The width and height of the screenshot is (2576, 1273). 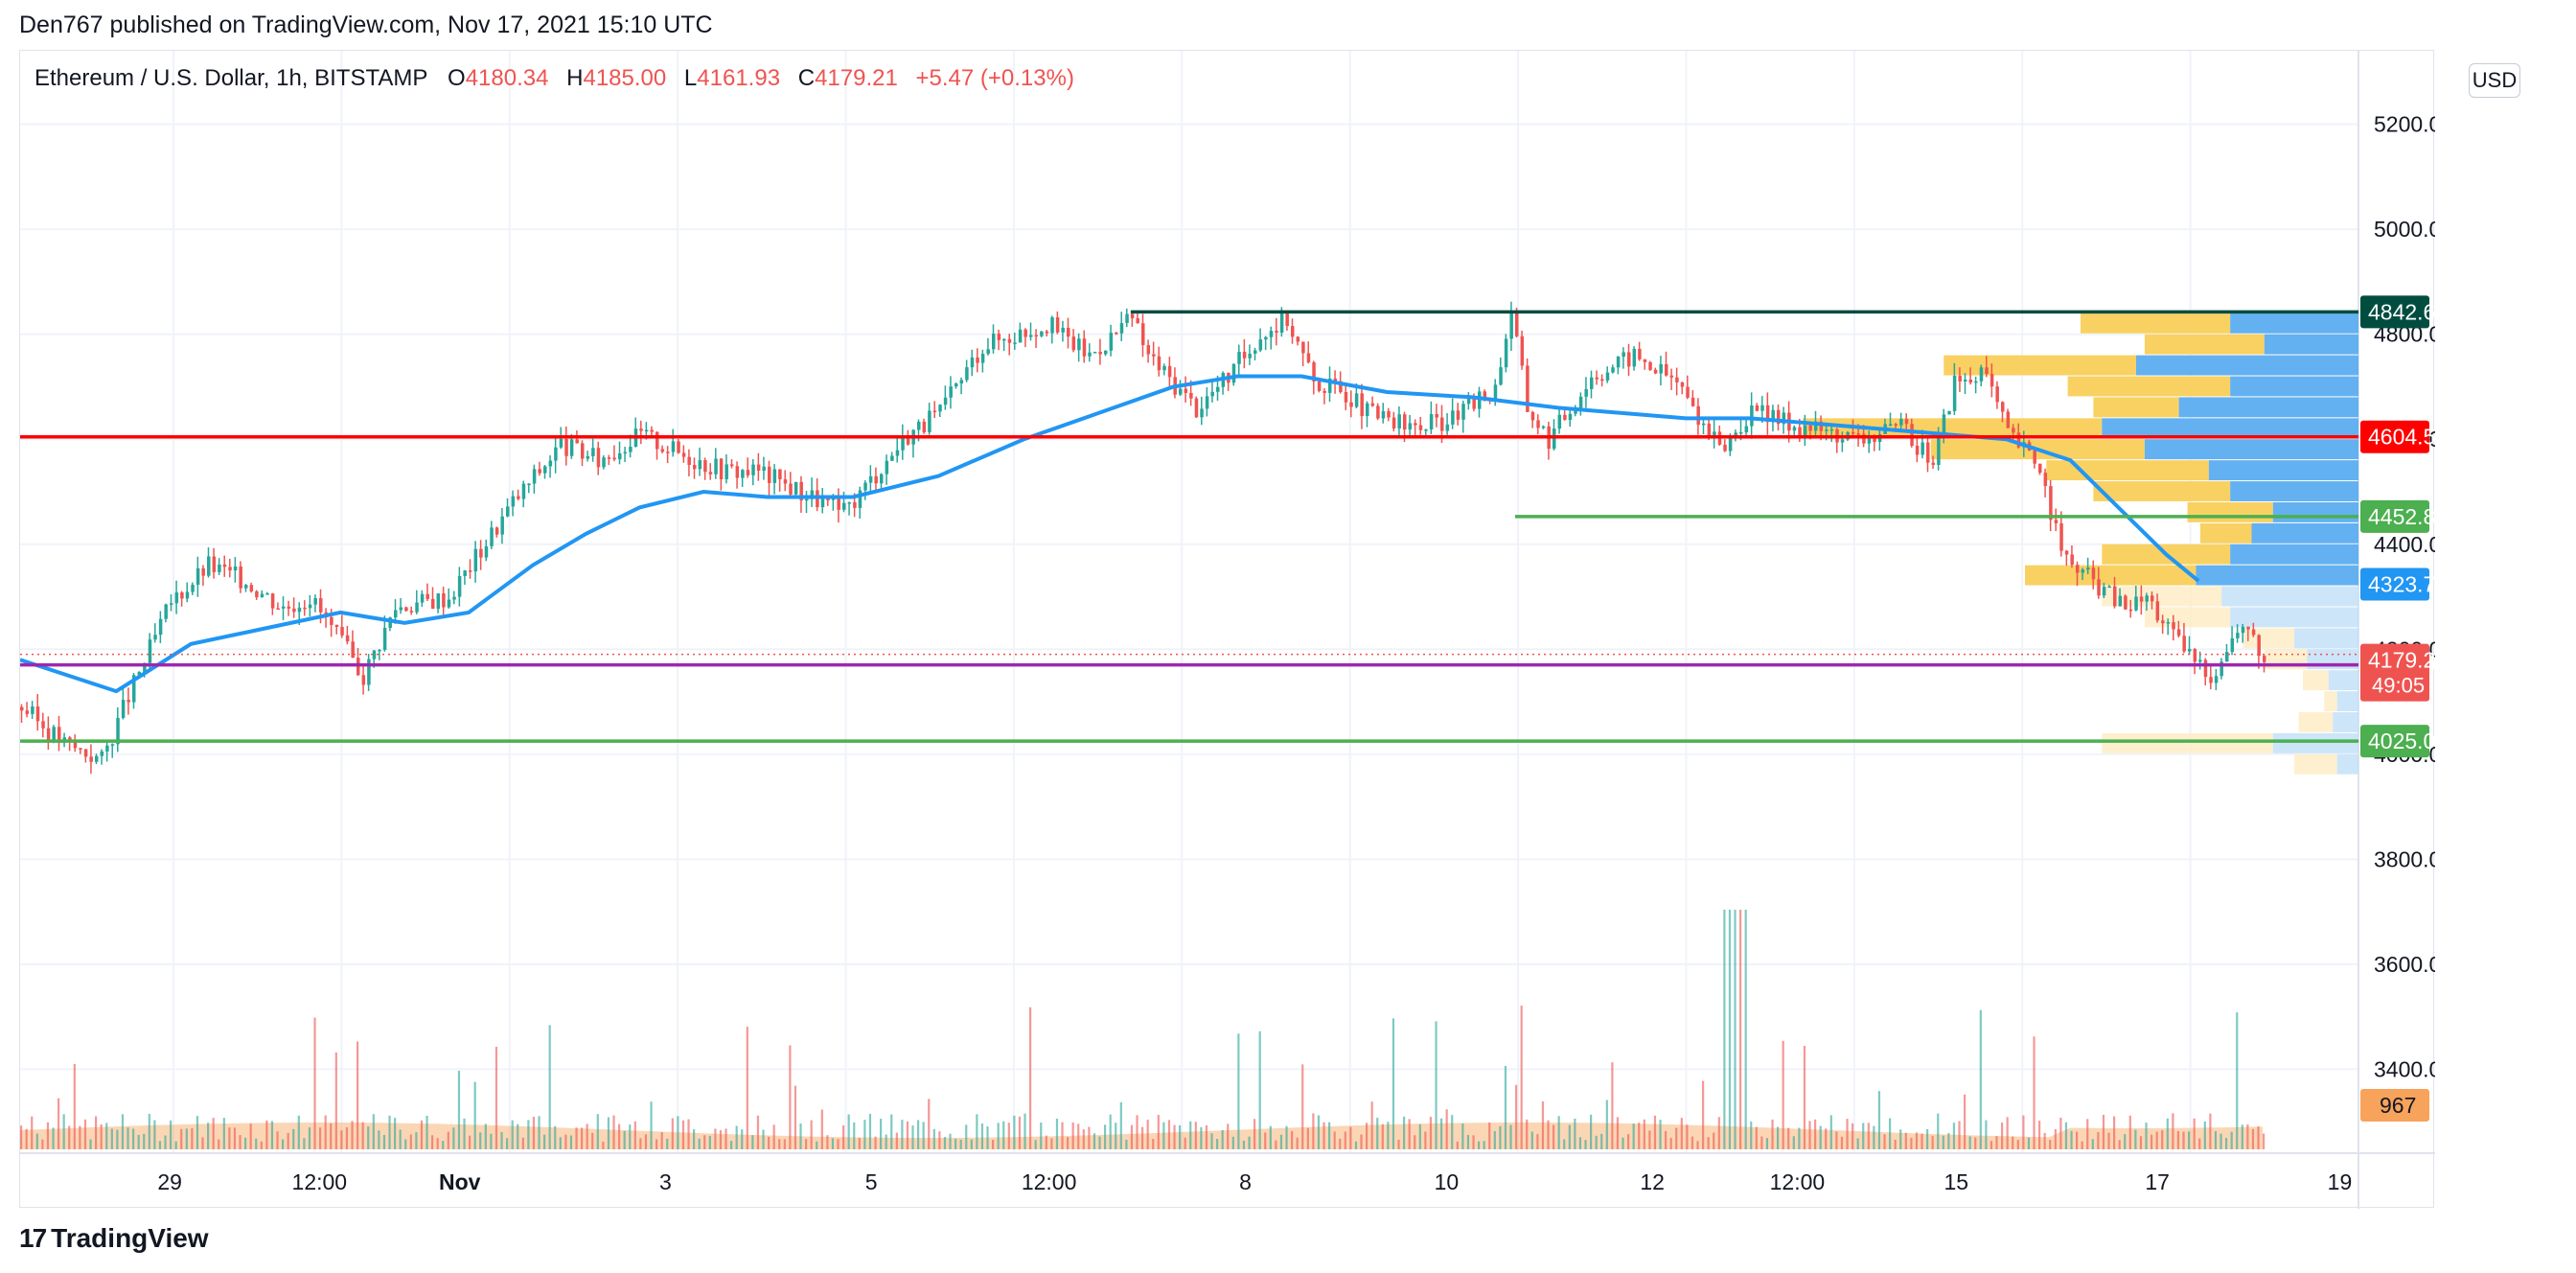 What do you see at coordinates (871, 1182) in the screenshot?
I see `x-tick-label: 5` at bounding box center [871, 1182].